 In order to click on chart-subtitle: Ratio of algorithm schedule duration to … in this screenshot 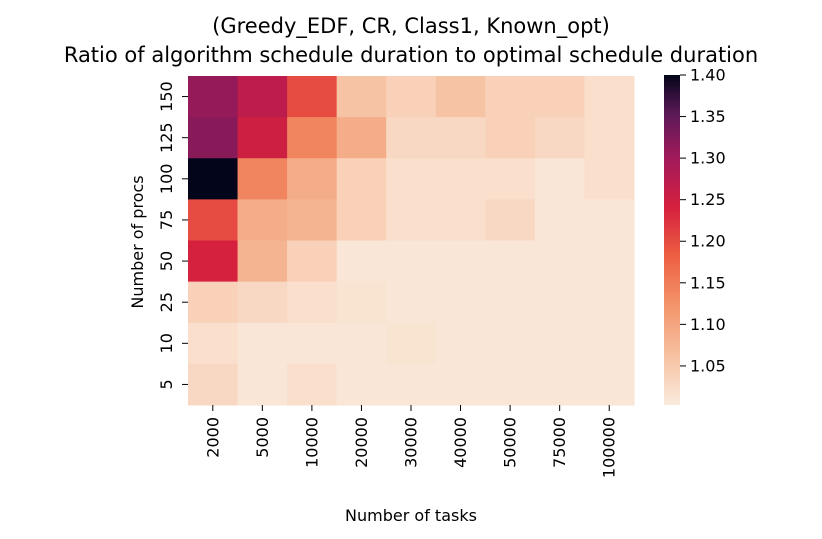, I will do `click(411, 55)`.